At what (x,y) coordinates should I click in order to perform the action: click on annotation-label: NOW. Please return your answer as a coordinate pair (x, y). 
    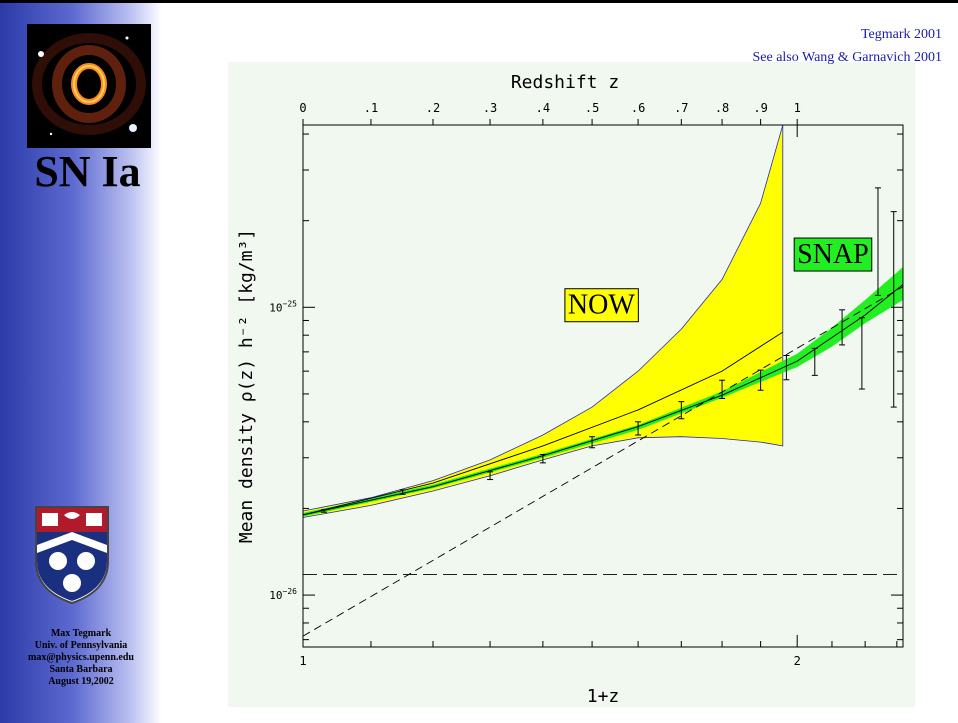
    Looking at the image, I should click on (601, 305).